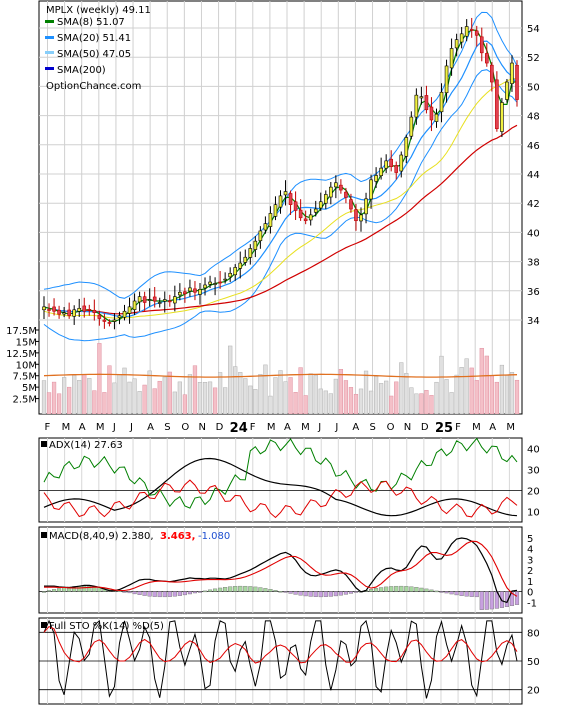 The width and height of the screenshot is (566, 706). What do you see at coordinates (533, 662) in the screenshot?
I see `indicator-tick-label: 50` at bounding box center [533, 662].